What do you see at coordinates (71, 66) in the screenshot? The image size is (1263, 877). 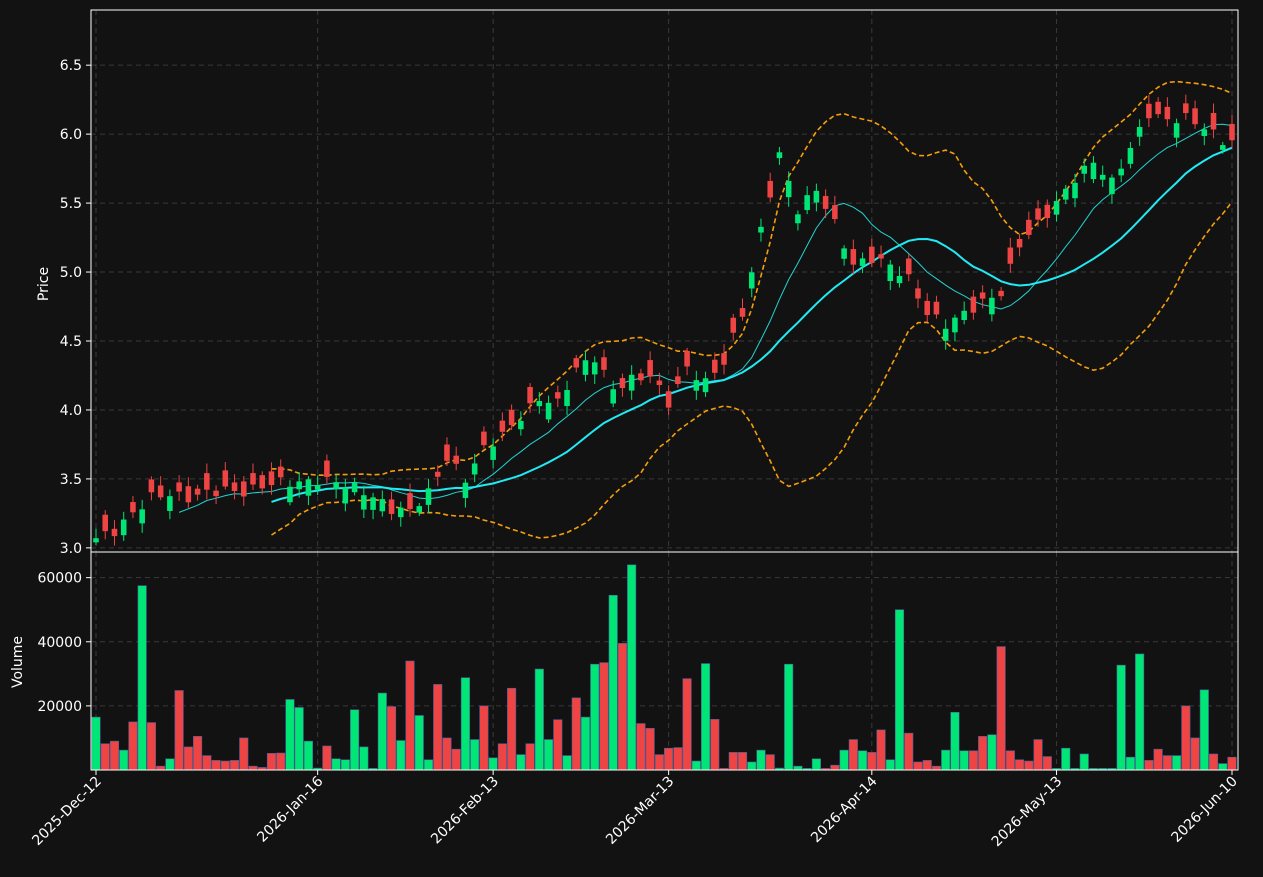 I see `price-tick-label: 6.5` at bounding box center [71, 66].